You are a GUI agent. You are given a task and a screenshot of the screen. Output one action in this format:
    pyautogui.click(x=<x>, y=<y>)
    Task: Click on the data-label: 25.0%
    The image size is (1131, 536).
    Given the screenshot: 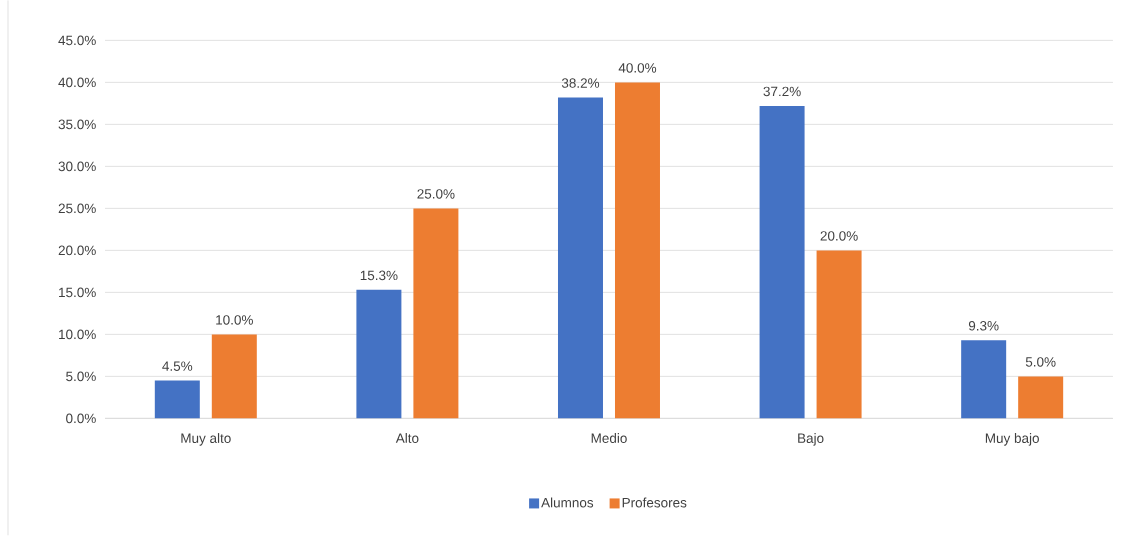 What is the action you would take?
    pyautogui.click(x=436, y=194)
    